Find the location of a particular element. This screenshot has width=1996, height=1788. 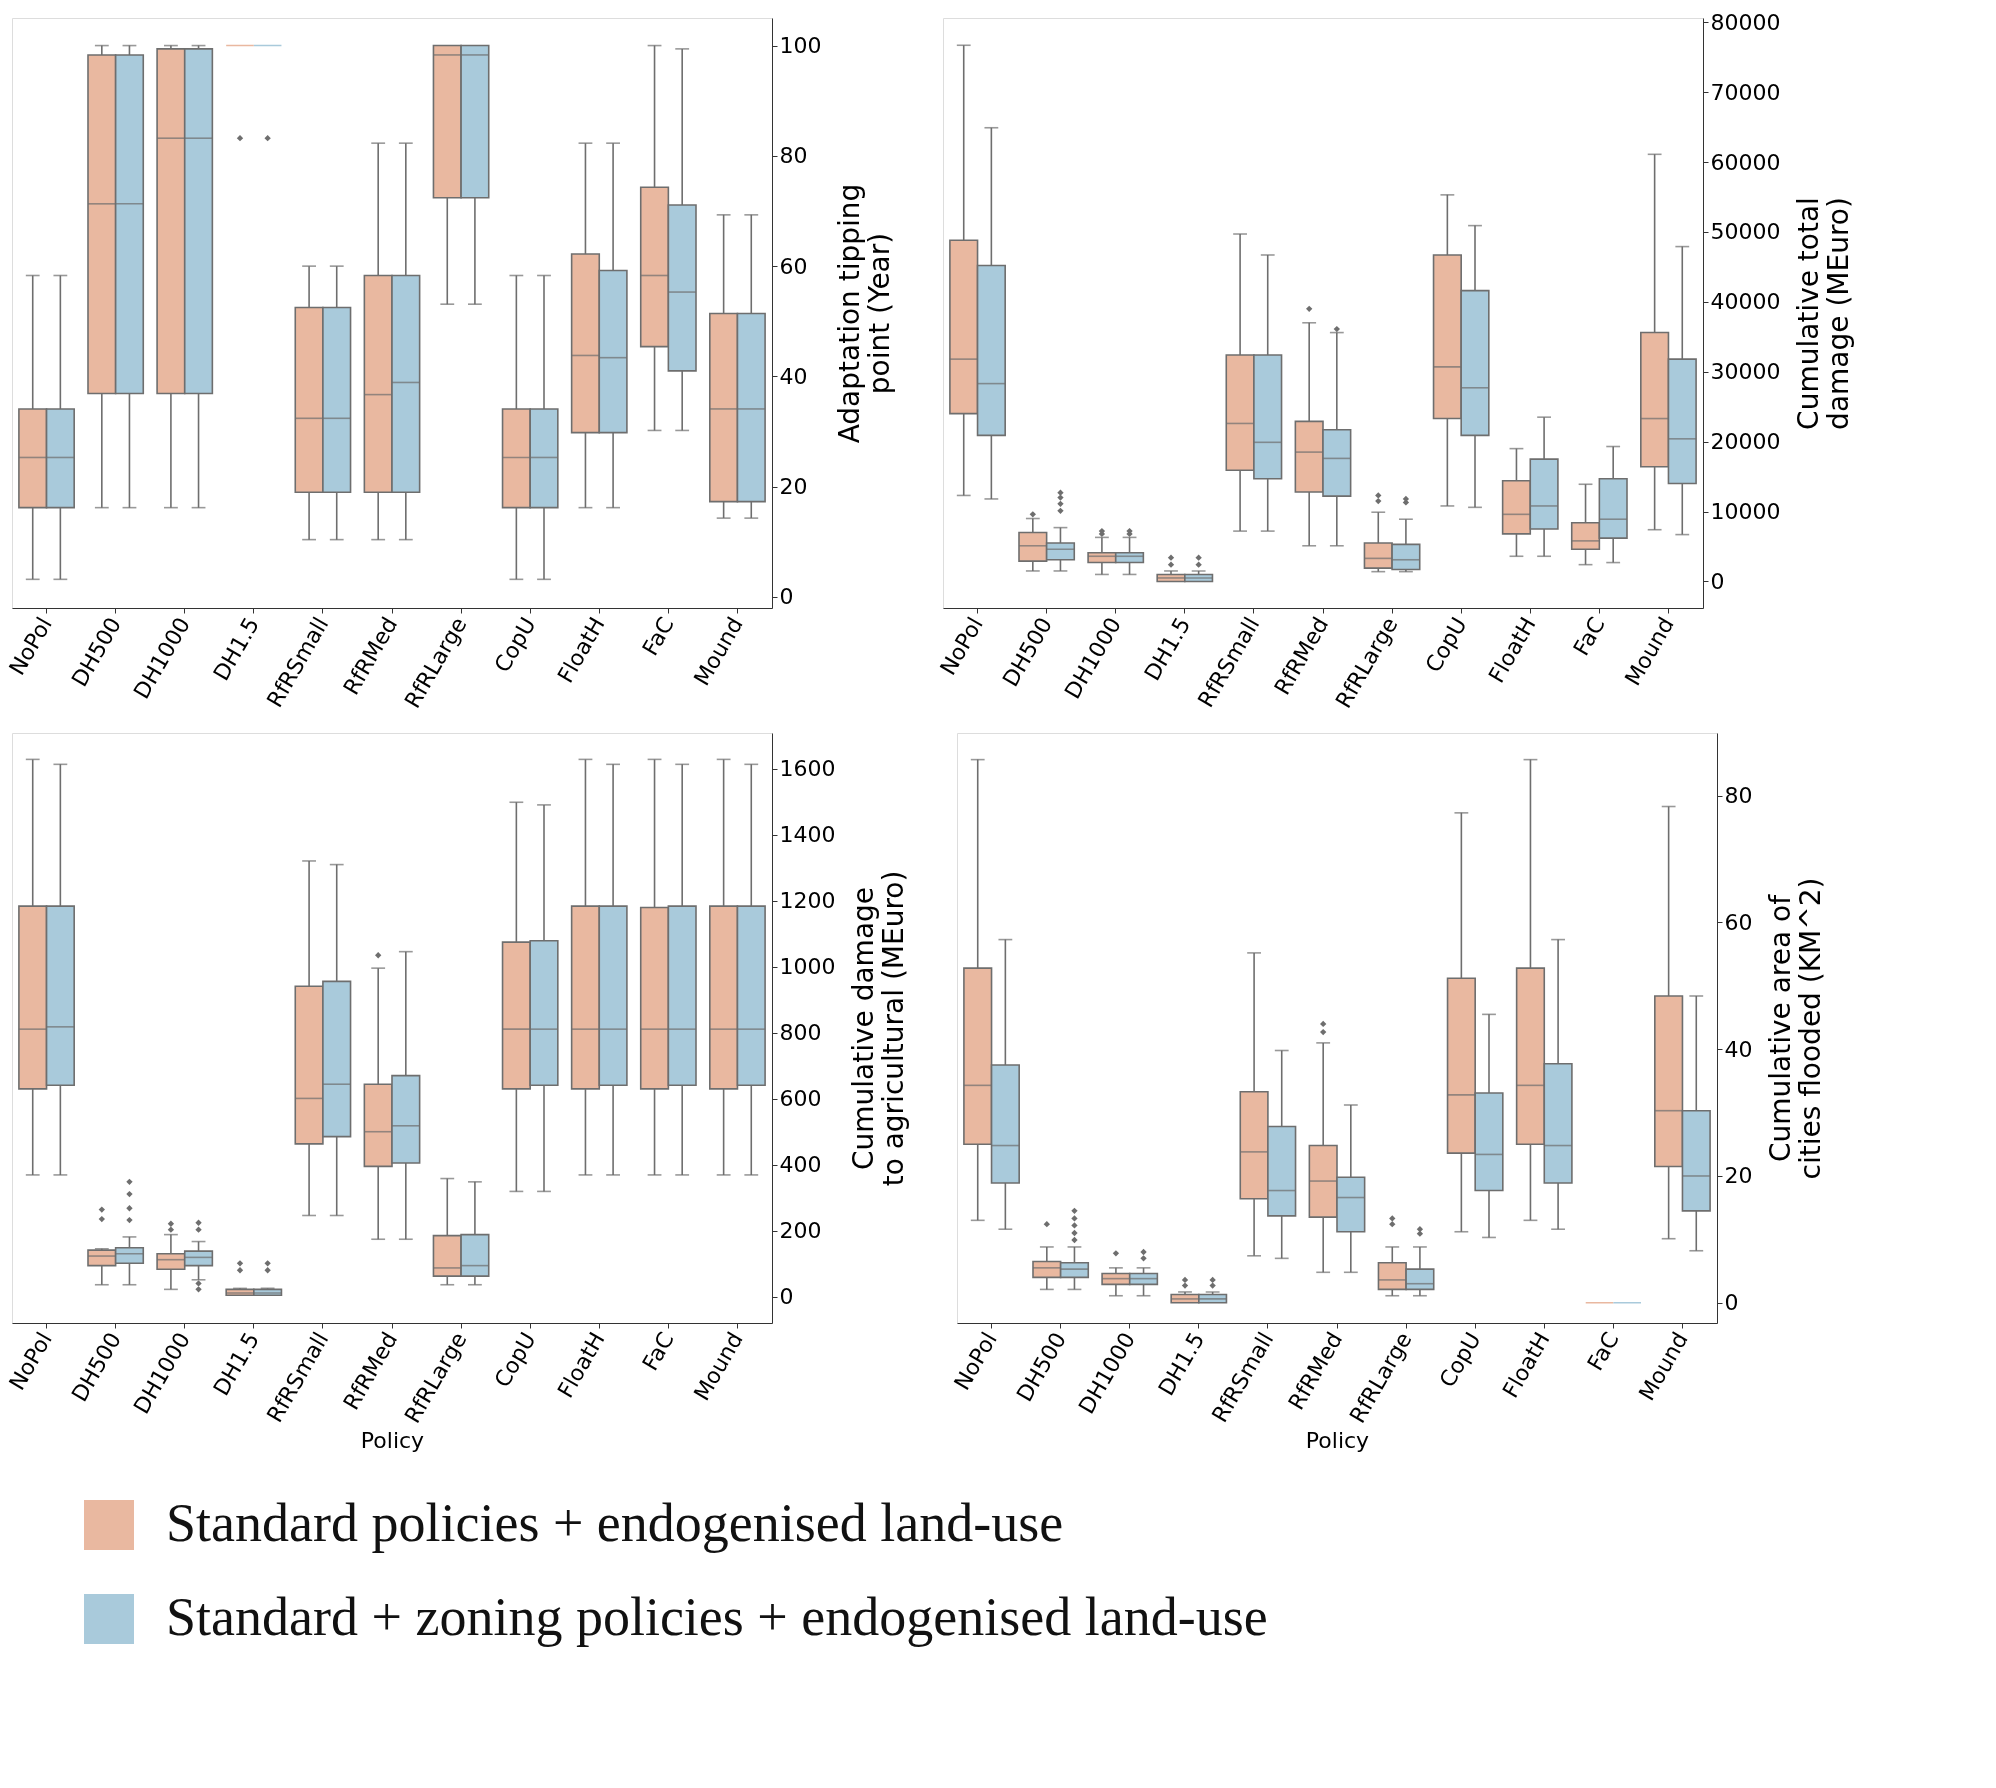

y-tick-label: 30000 is located at coordinates (1745, 372).